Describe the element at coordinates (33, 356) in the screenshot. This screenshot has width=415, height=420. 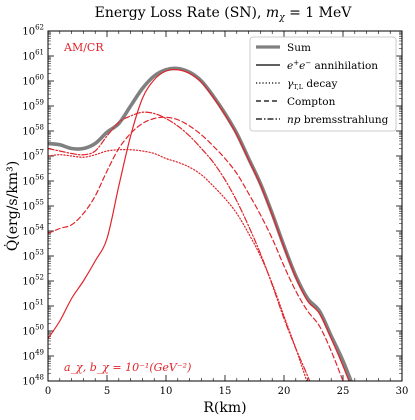
I see `y-tick-label: 1049` at that location.